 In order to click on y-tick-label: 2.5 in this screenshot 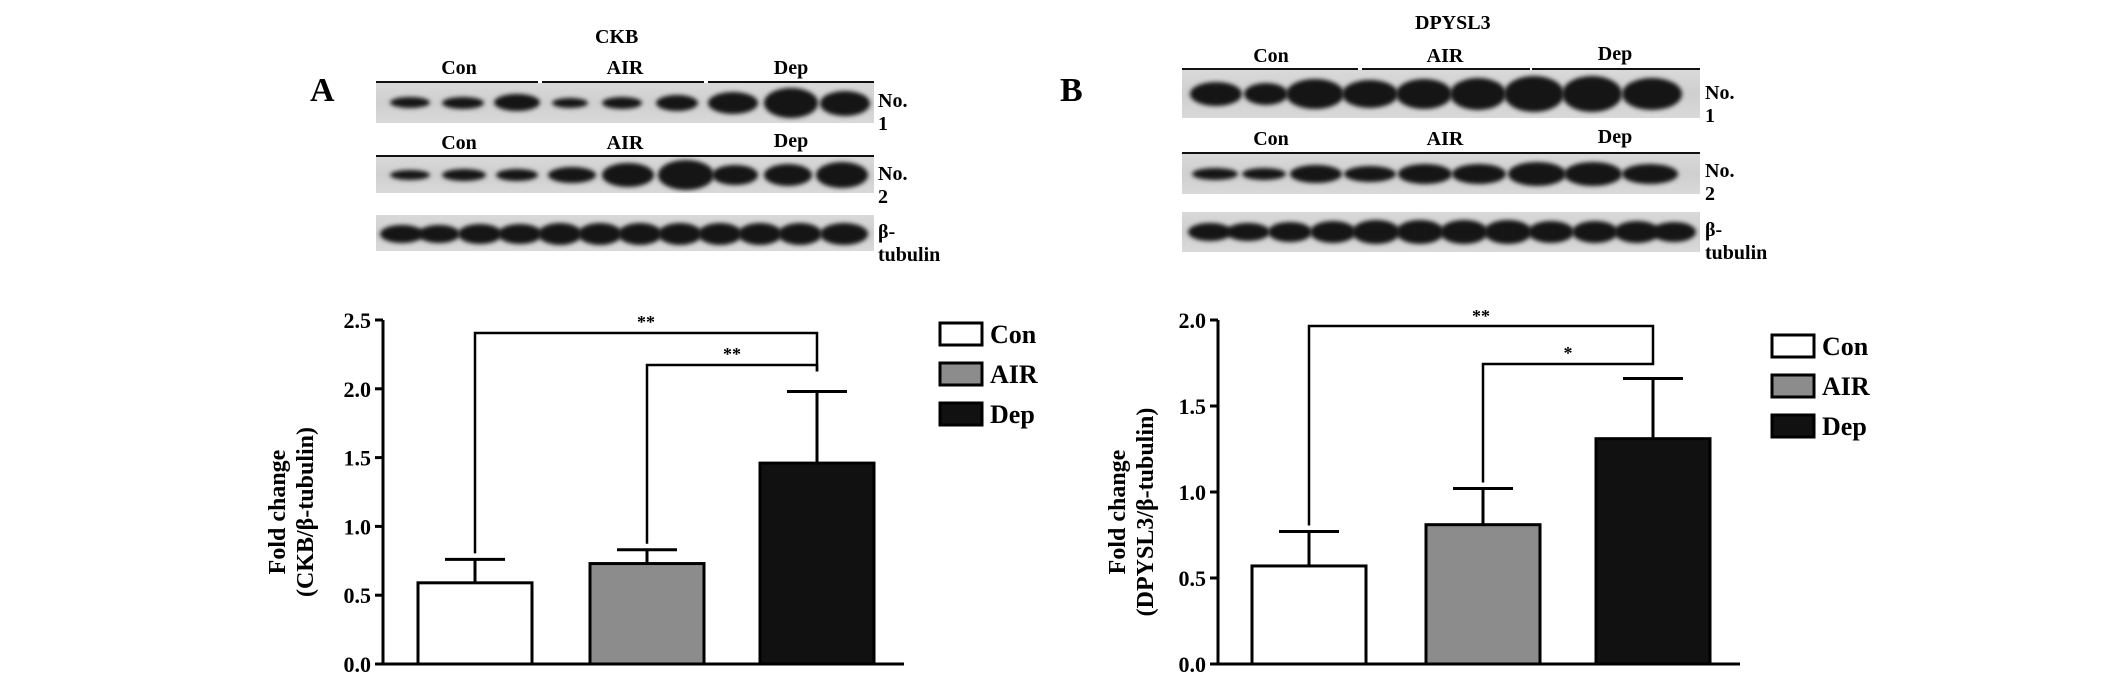, I will do `click(358, 320)`.